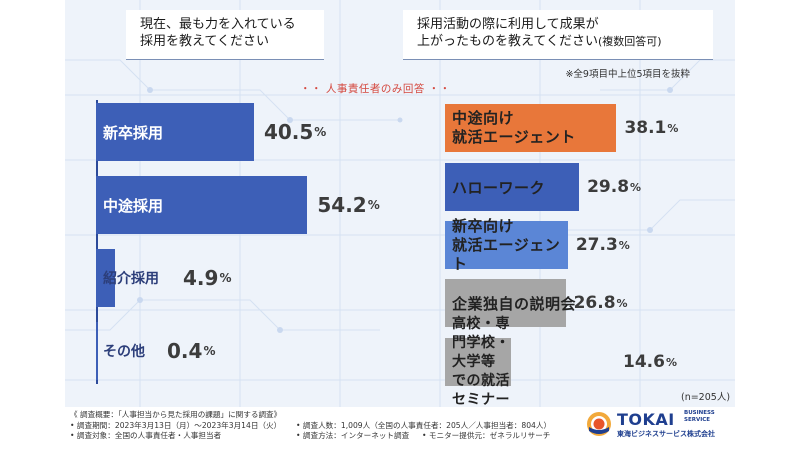 This screenshot has width=800, height=450. Describe the element at coordinates (666, 434) in the screenshot. I see `logo-company-name: 東海ビジネスサービス株式会社` at that location.